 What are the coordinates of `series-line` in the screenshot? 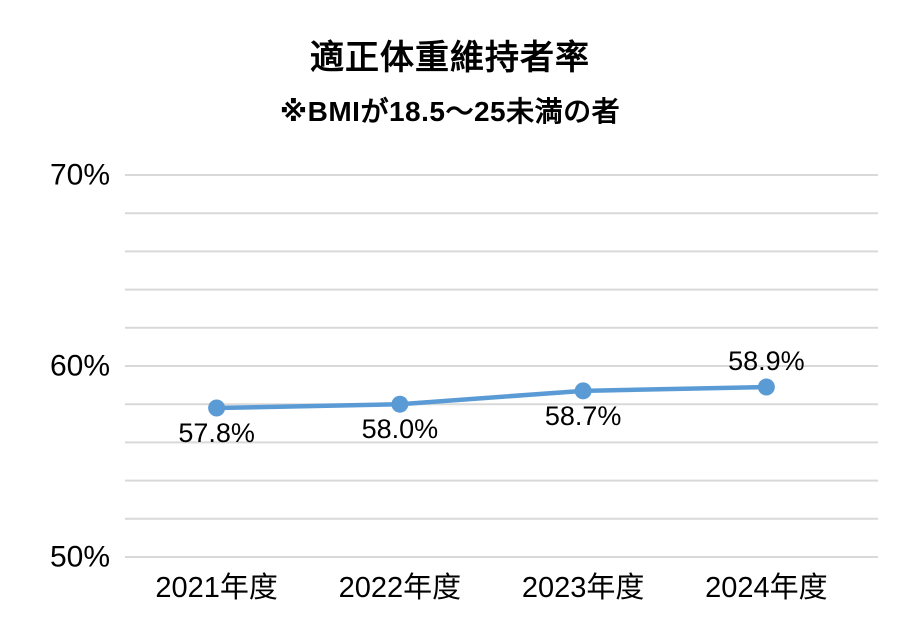 It's located at (491, 397).